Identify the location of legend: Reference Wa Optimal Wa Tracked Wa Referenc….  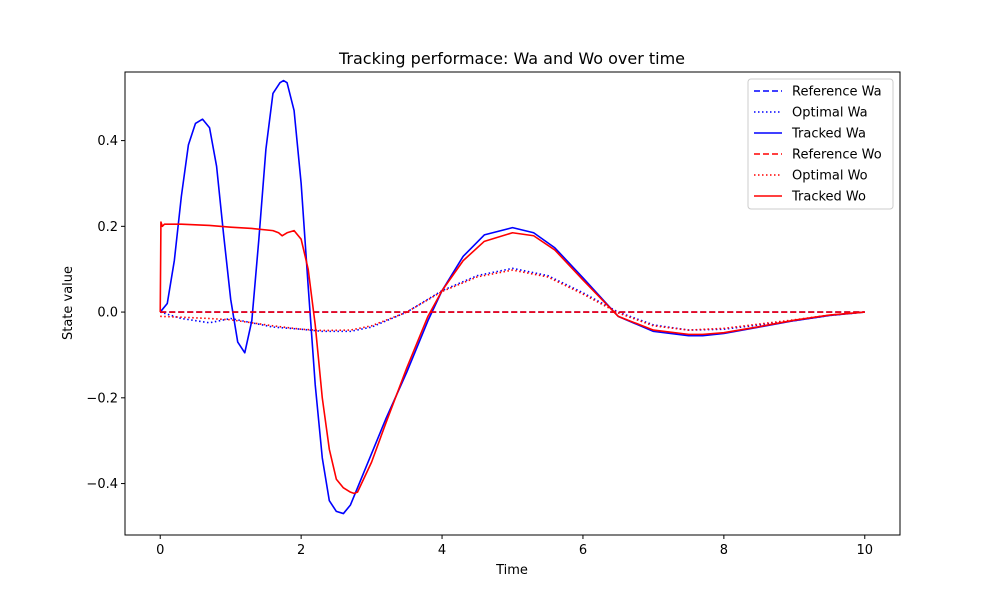
(820, 144).